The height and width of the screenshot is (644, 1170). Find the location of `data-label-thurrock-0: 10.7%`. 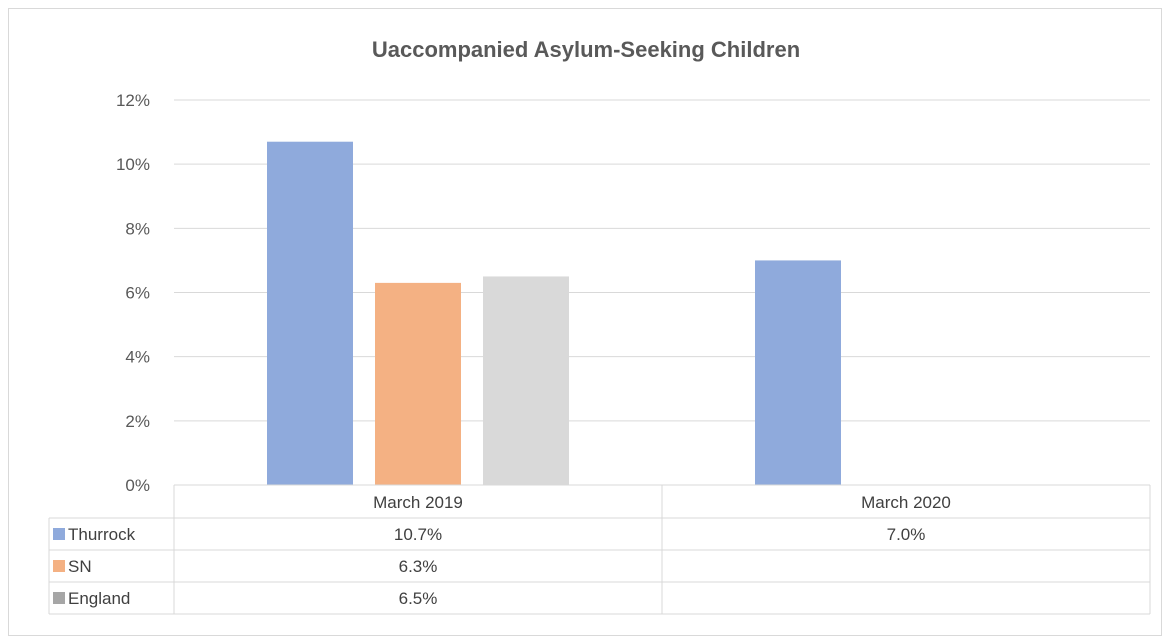

data-label-thurrock-0: 10.7% is located at coordinates (418, 534).